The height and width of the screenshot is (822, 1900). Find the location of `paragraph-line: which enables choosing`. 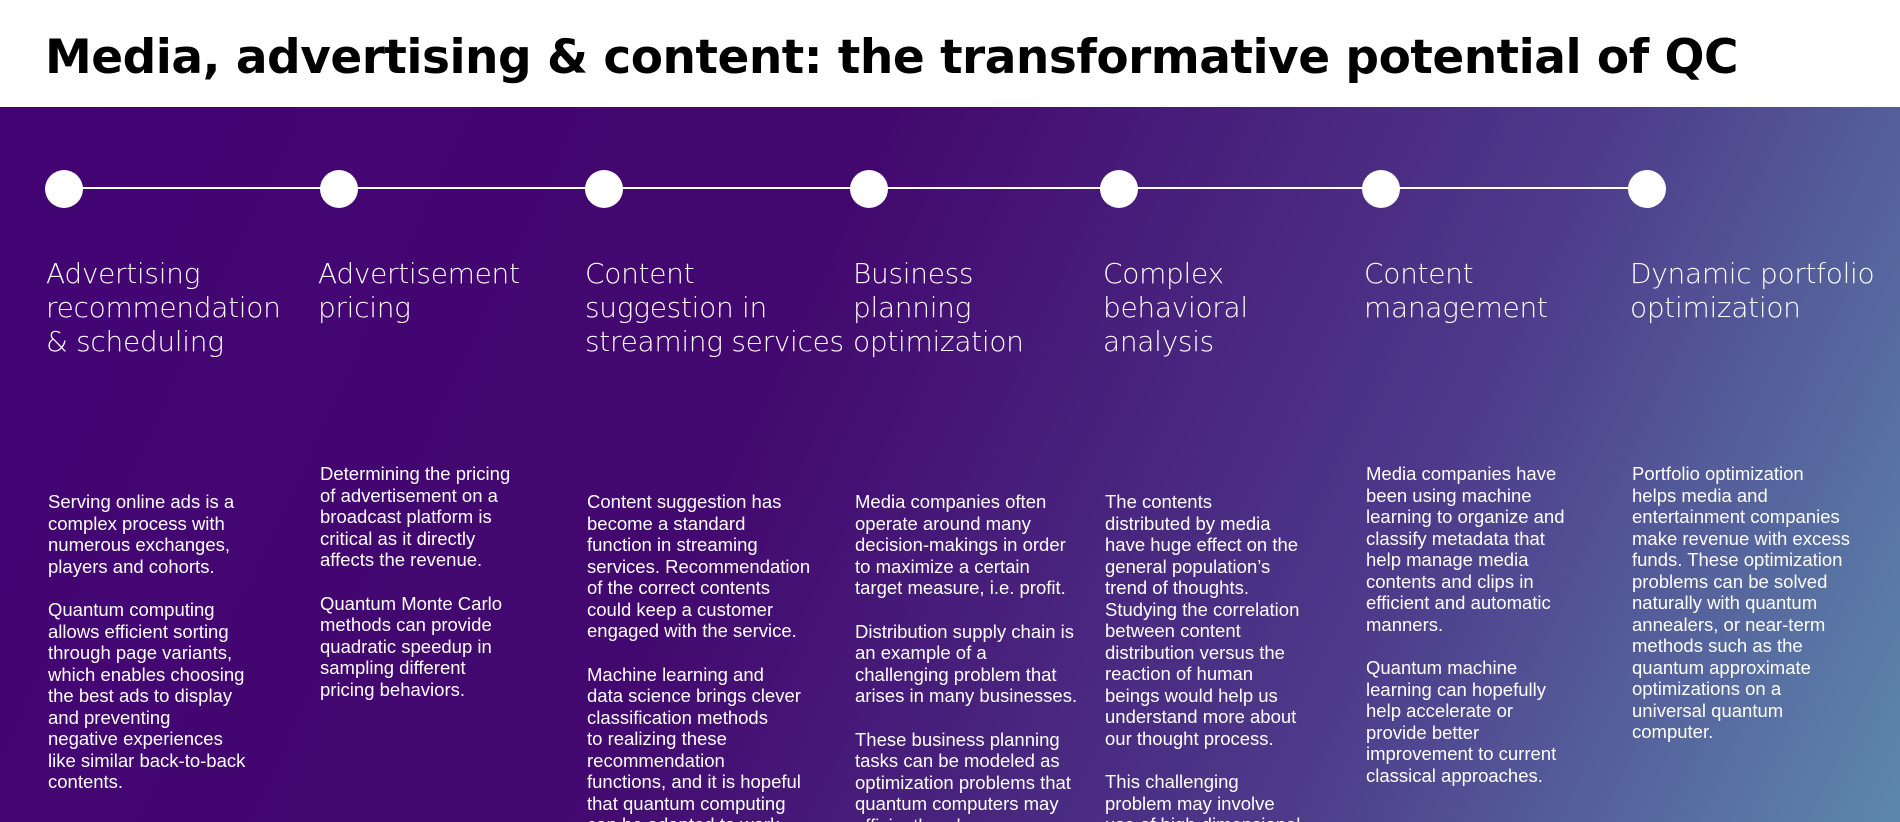

paragraph-line: which enables choosing is located at coordinates (146, 674).